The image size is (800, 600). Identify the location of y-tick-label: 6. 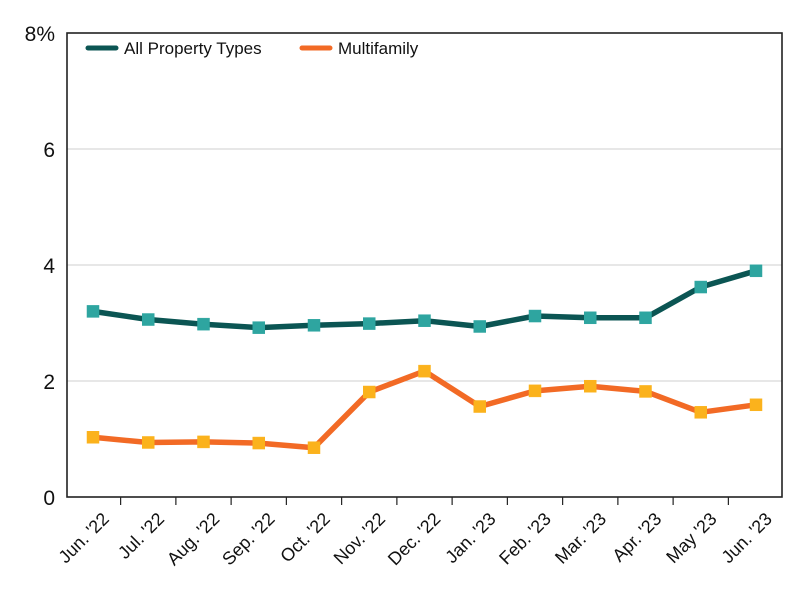
(49, 150).